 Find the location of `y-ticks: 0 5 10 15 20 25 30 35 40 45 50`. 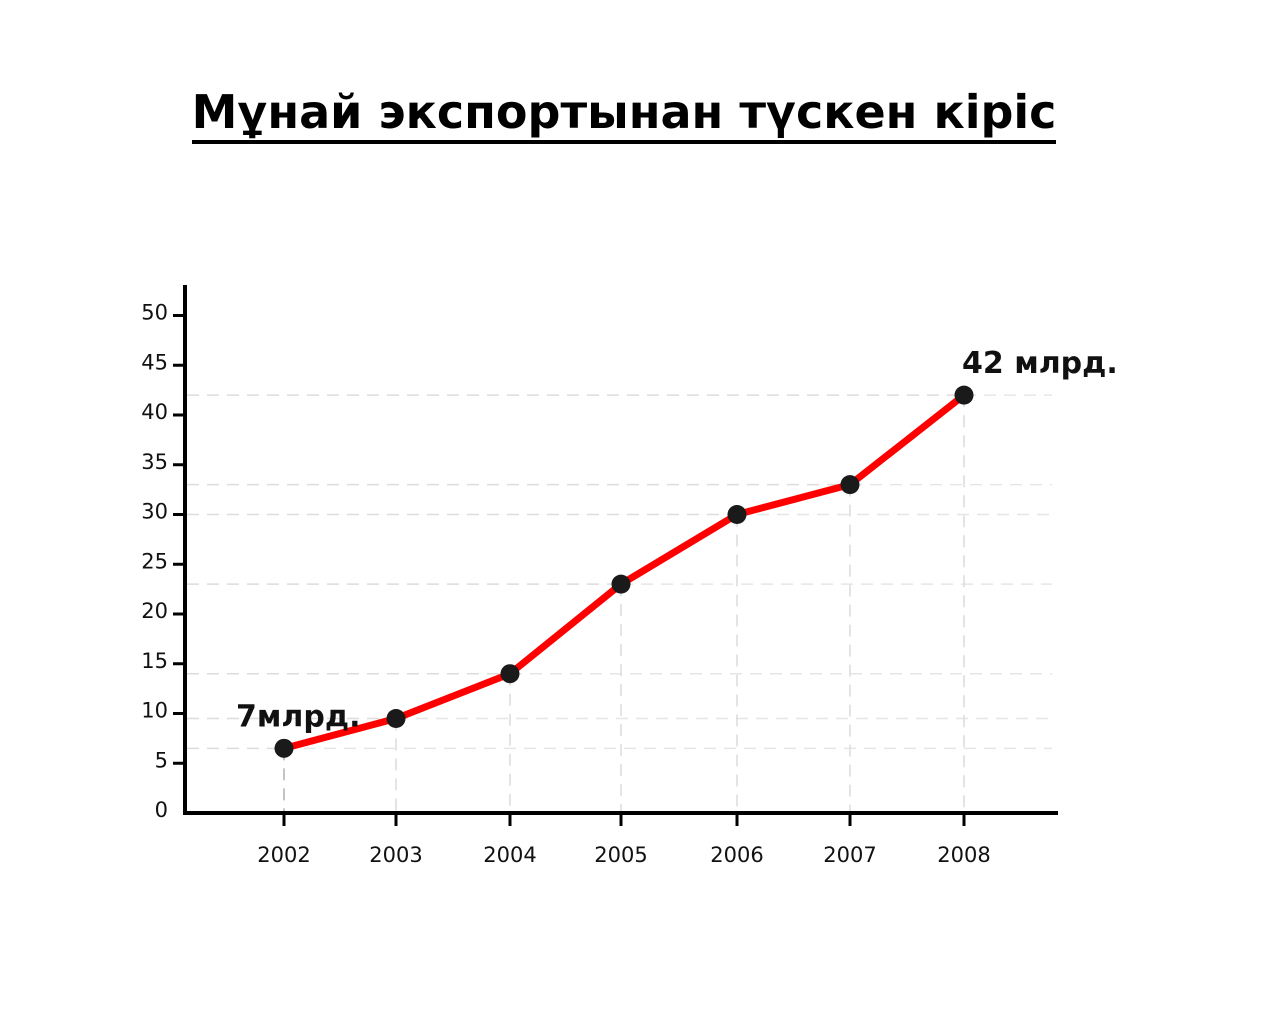

y-ticks: 0 5 10 15 20 25 30 35 40 45 50 is located at coordinates (163, 561).